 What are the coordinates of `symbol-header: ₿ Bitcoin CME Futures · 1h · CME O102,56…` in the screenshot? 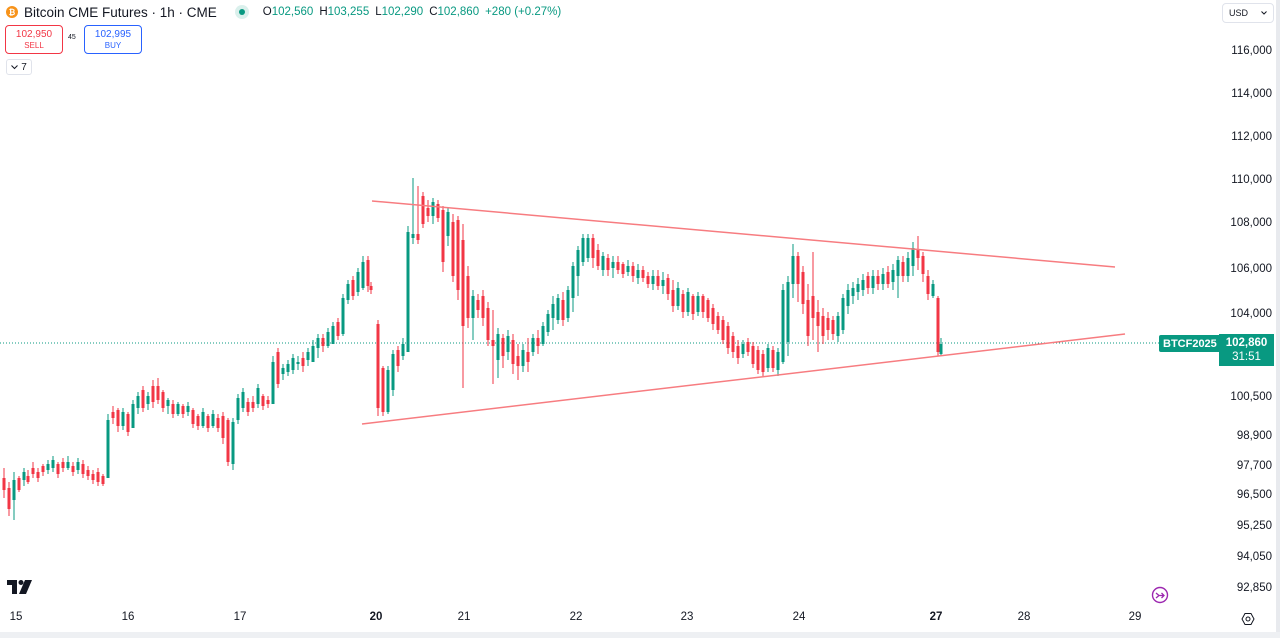 It's located at (283, 12).